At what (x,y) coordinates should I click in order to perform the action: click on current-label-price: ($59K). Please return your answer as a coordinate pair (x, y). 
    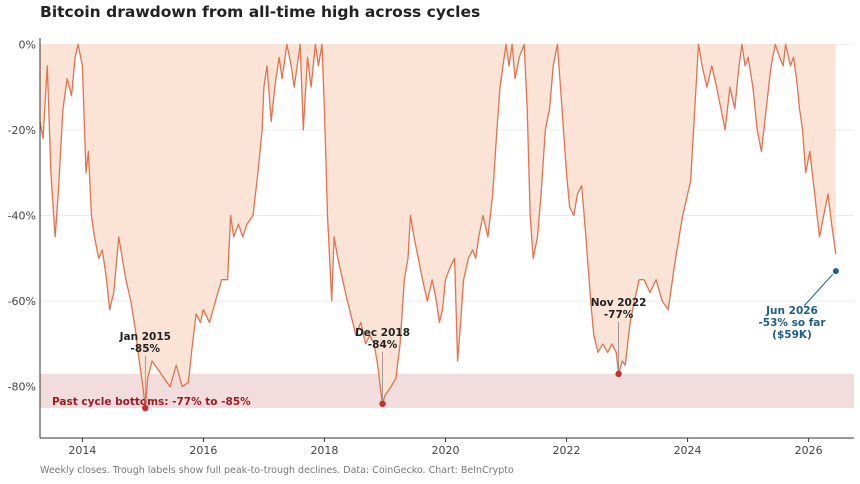
    Looking at the image, I should click on (792, 335).